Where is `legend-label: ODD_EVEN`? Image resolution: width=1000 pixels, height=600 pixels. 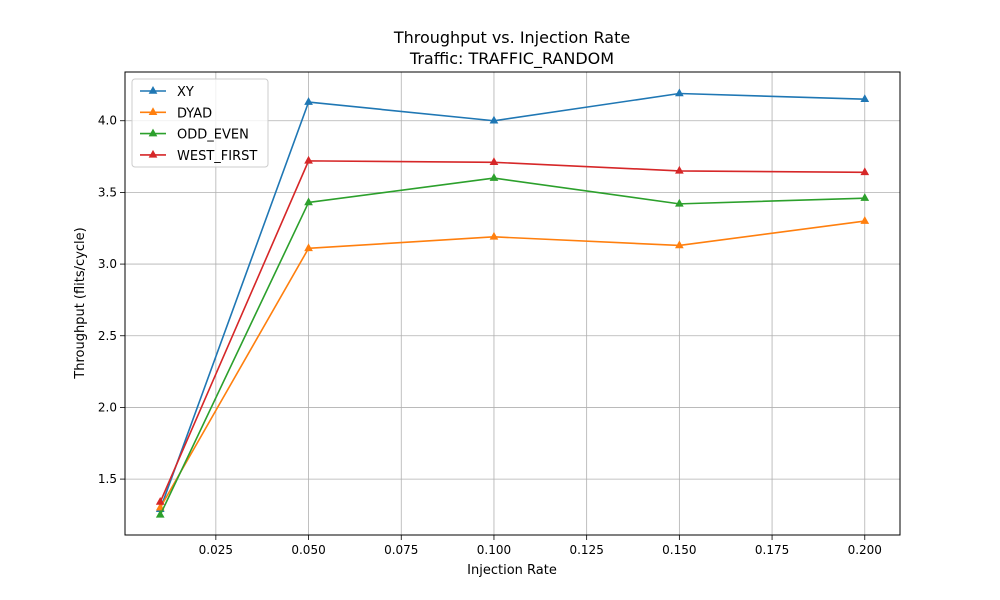
legend-label: ODD_EVEN is located at coordinates (213, 135).